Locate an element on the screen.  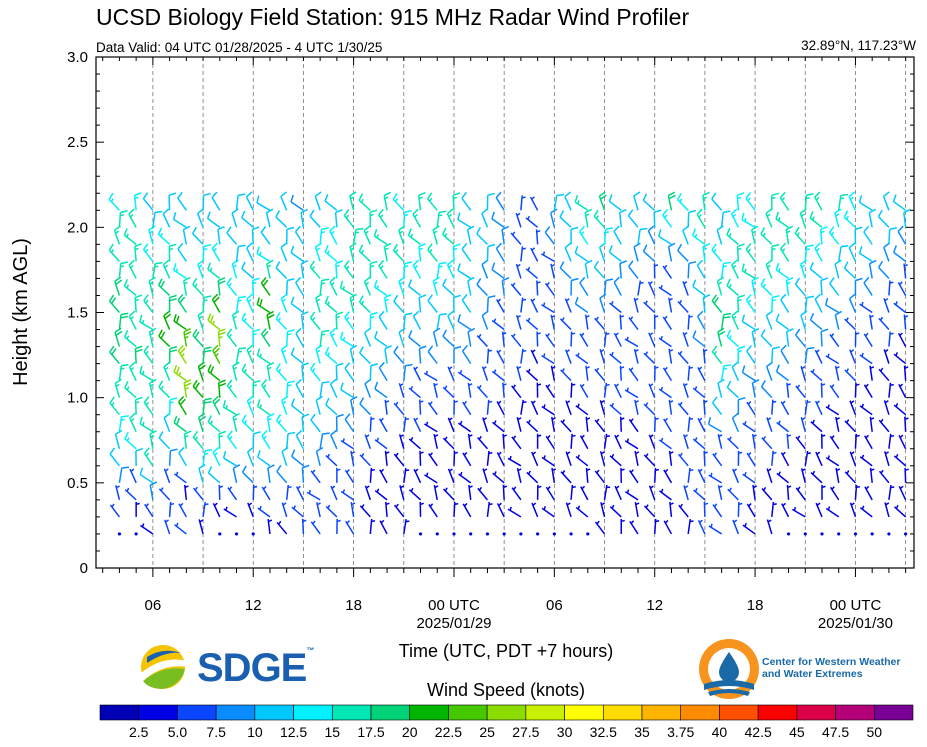
legend-swatch is located at coordinates (739, 712).